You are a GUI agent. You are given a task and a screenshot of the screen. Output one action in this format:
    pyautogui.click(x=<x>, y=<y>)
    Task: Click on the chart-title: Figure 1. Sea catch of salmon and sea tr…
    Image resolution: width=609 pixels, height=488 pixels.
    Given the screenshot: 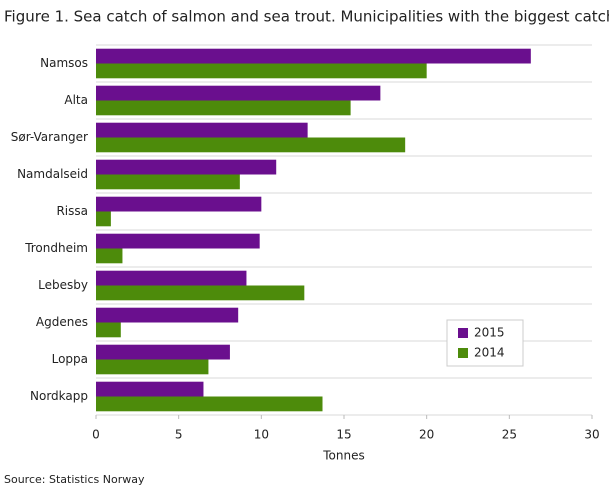 What is the action you would take?
    pyautogui.click(x=306, y=17)
    